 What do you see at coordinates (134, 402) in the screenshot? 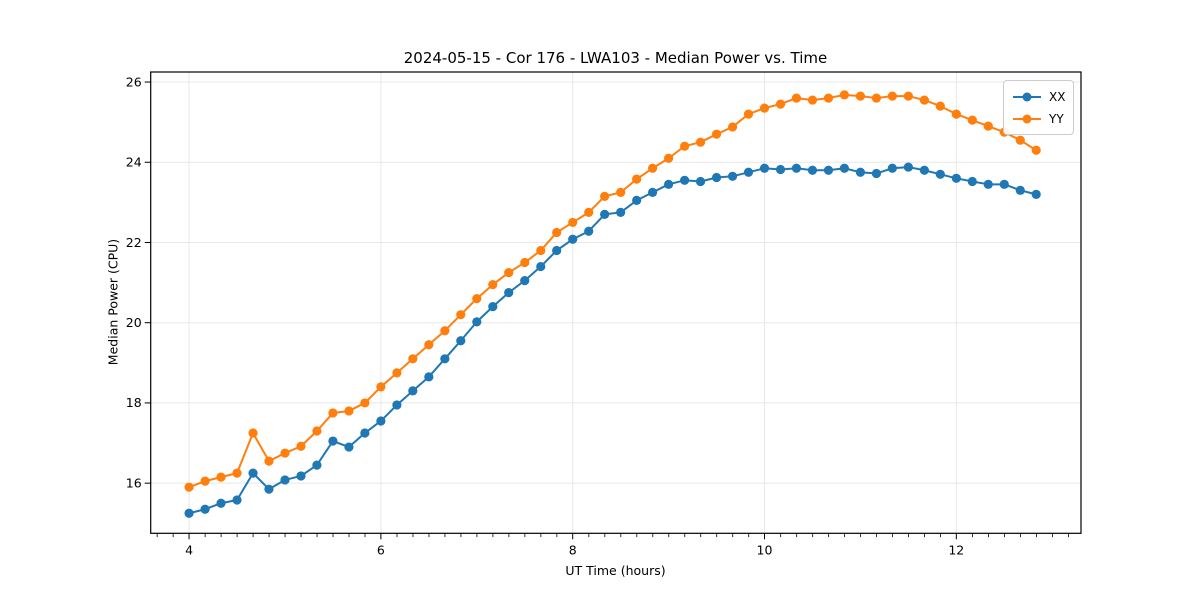
I see `y-tick-label: 18` at bounding box center [134, 402].